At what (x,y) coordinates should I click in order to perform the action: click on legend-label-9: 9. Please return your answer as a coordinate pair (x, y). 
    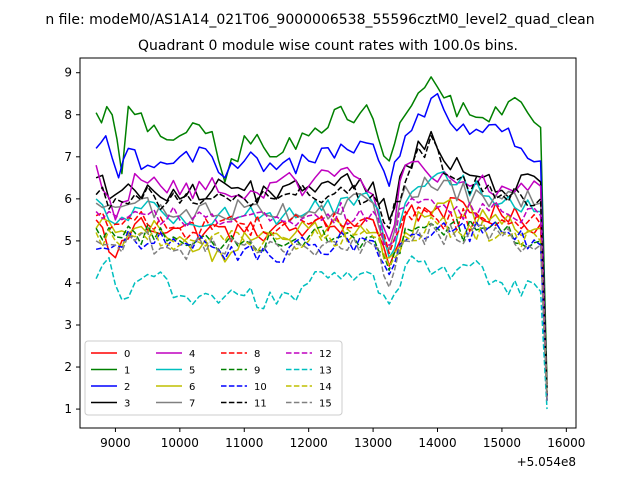
    Looking at the image, I should click on (257, 371).